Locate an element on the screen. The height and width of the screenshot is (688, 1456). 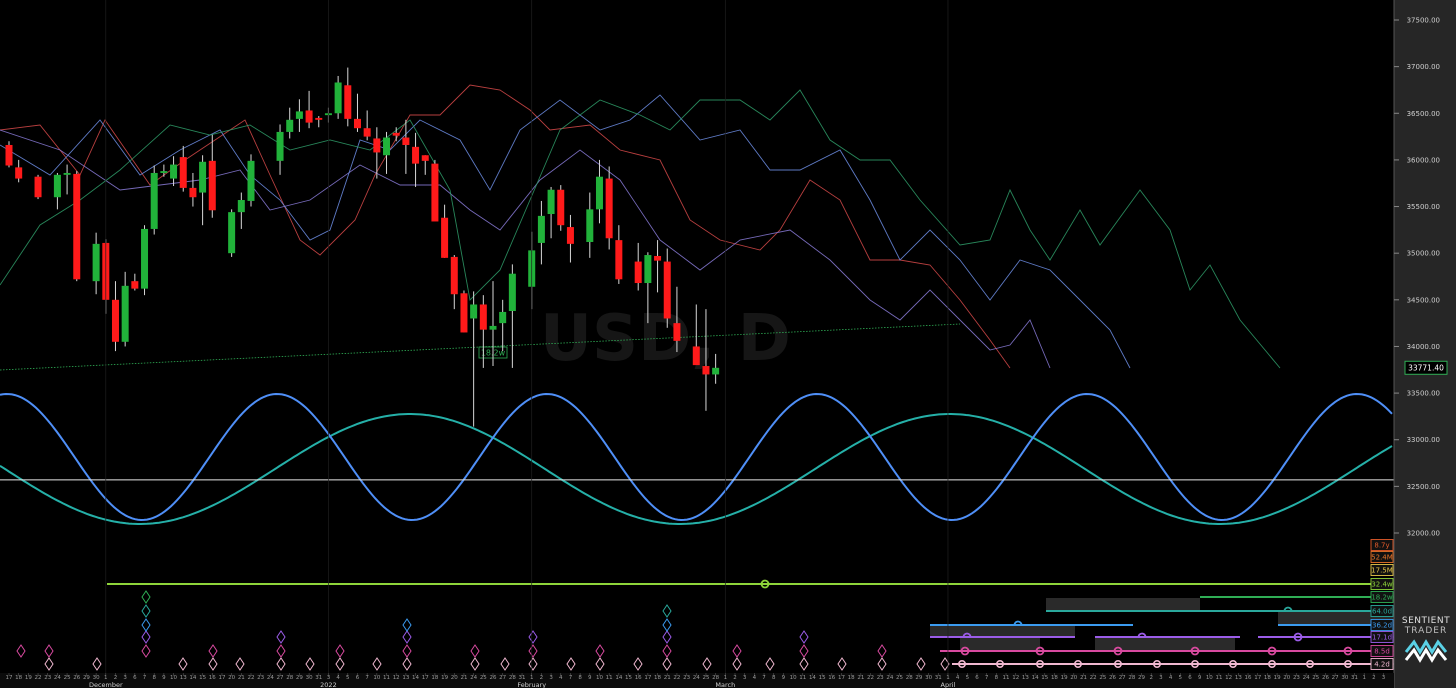
logo-line2: TRADER is located at coordinates (1425, 631).